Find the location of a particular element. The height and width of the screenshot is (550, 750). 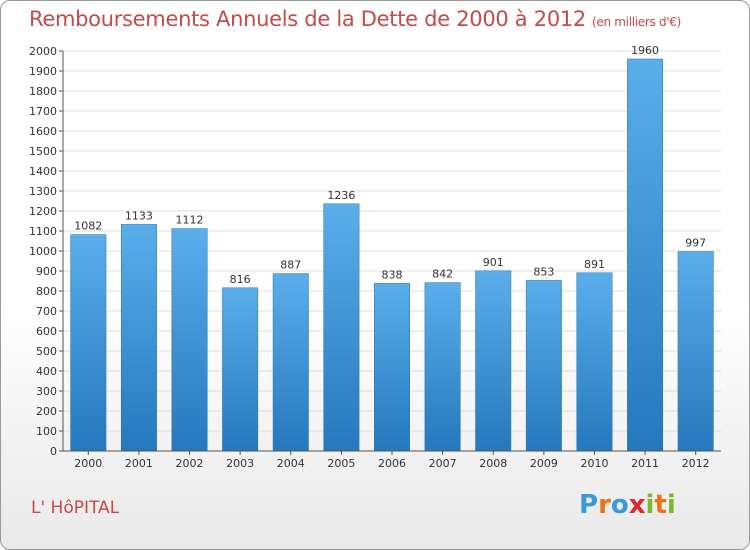

y-tick-label: 1600 is located at coordinates (43, 131).